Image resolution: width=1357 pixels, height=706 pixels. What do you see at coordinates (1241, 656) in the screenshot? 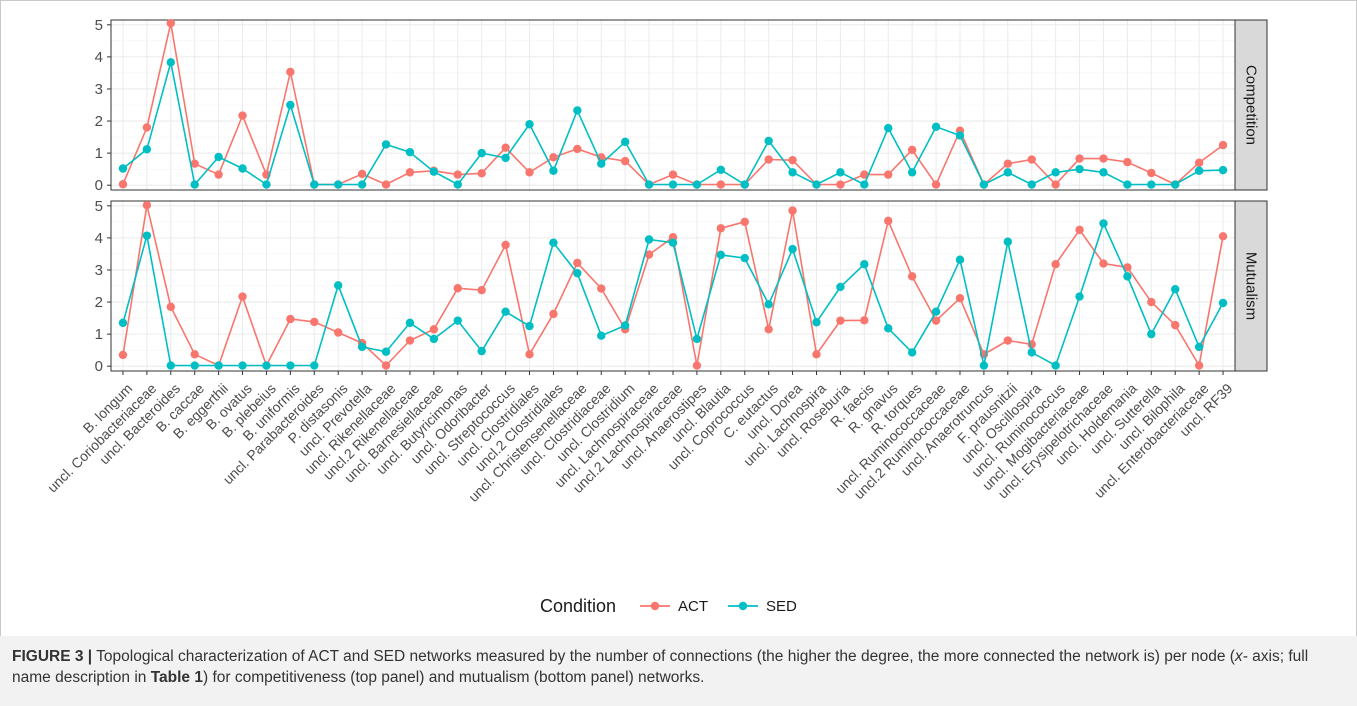
I see `caption-x-axis: x-` at bounding box center [1241, 656].